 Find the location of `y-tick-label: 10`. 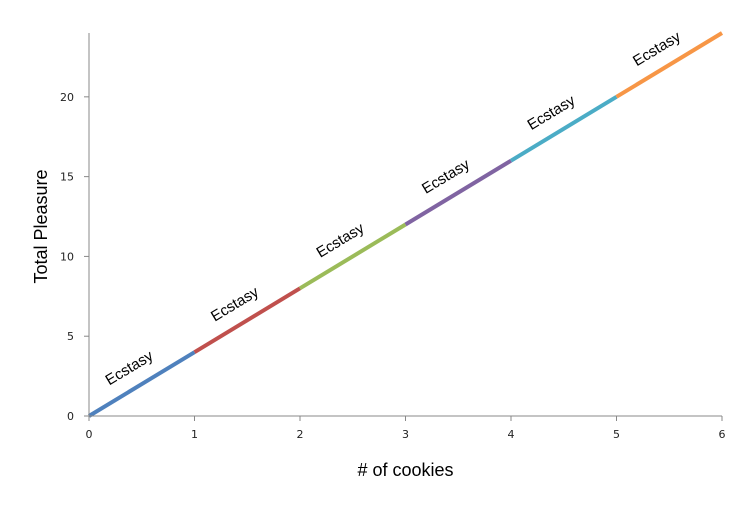

y-tick-label: 10 is located at coordinates (67, 256).